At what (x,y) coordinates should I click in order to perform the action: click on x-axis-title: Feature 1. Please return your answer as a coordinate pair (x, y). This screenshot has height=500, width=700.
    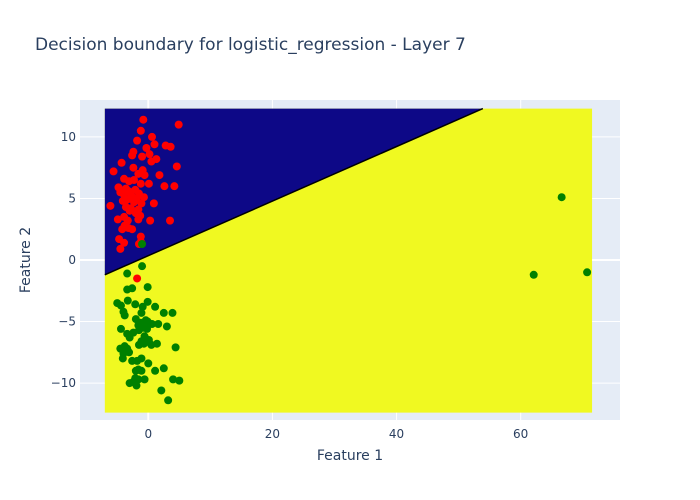
    Looking at the image, I should click on (350, 456).